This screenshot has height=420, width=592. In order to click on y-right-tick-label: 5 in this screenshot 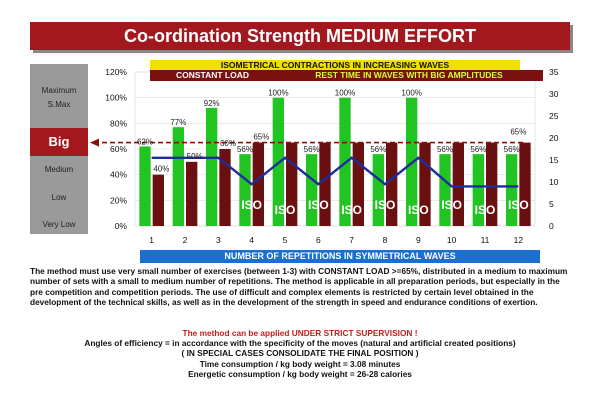, I will do `click(551, 204)`.